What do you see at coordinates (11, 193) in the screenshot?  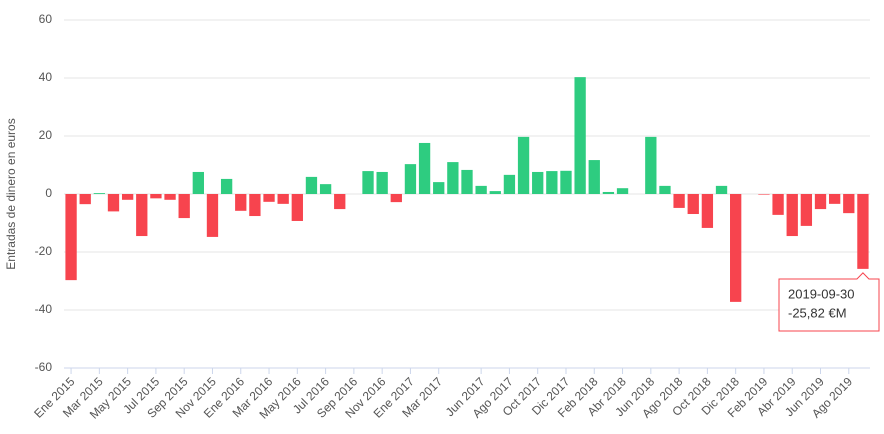 I see `y-axis-label: Entradas de dinero en euros` at bounding box center [11, 193].